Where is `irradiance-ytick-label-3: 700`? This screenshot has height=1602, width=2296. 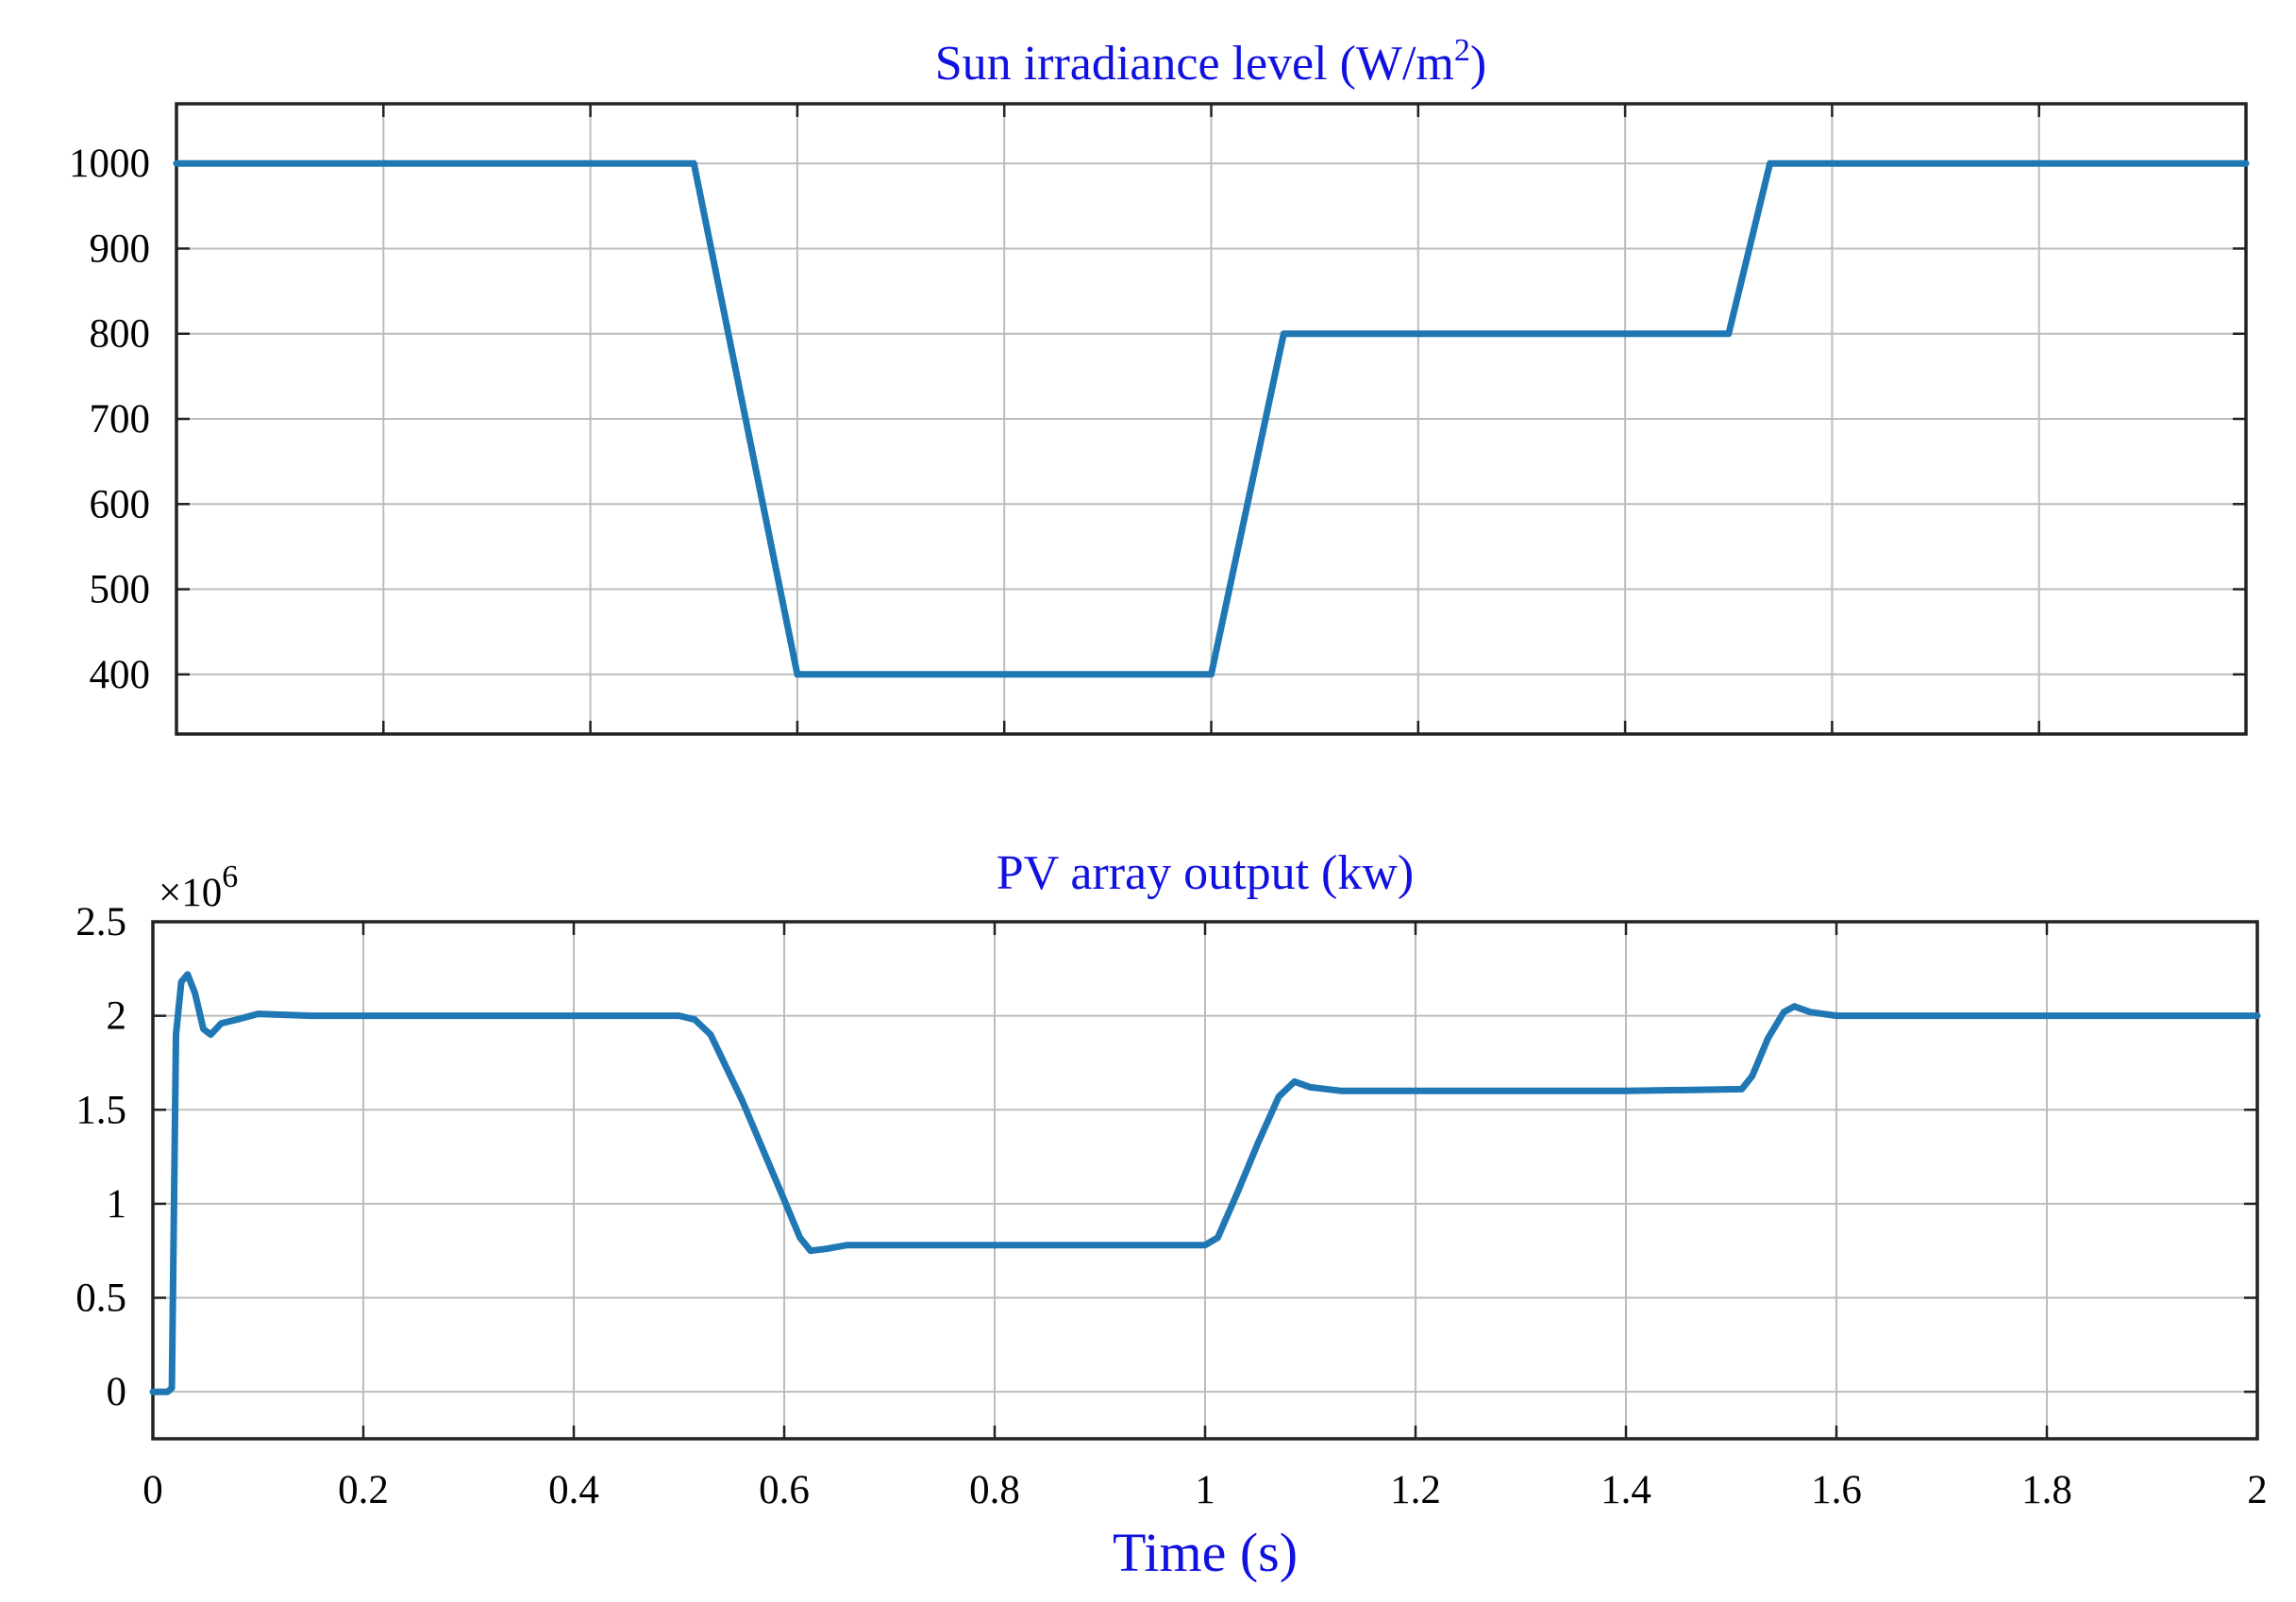
irradiance-ytick-label-3: 700 is located at coordinates (121, 419).